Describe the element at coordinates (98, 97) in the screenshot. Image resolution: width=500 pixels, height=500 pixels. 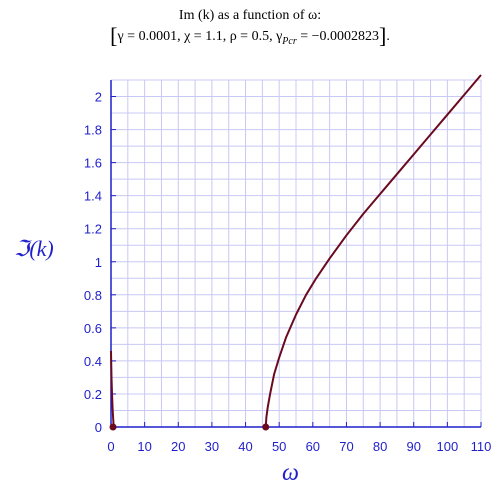
I see `y-tick-label: 2` at that location.